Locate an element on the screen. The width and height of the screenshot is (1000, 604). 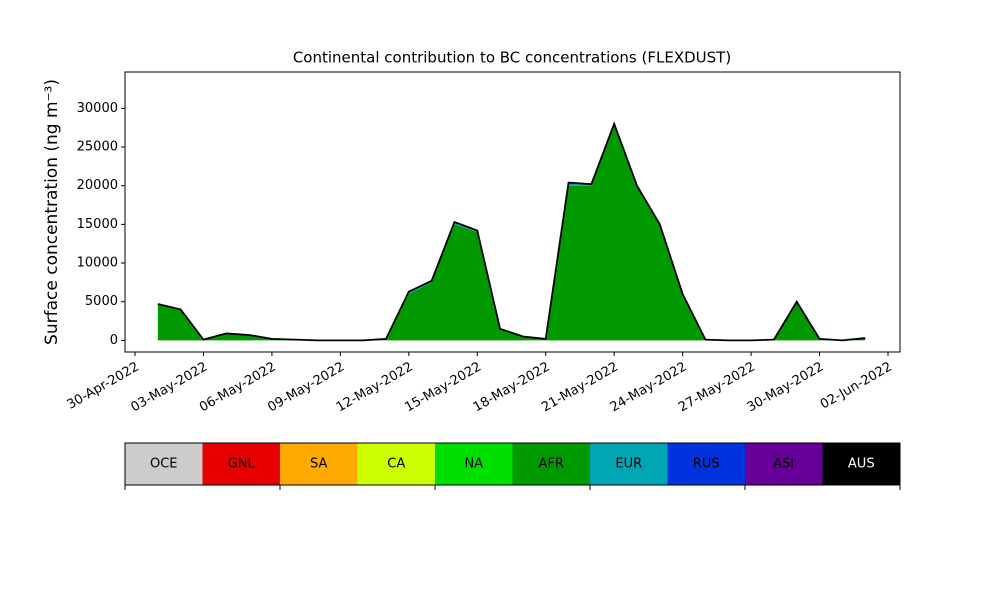
y-tick-label: 15000 is located at coordinates (97, 224).